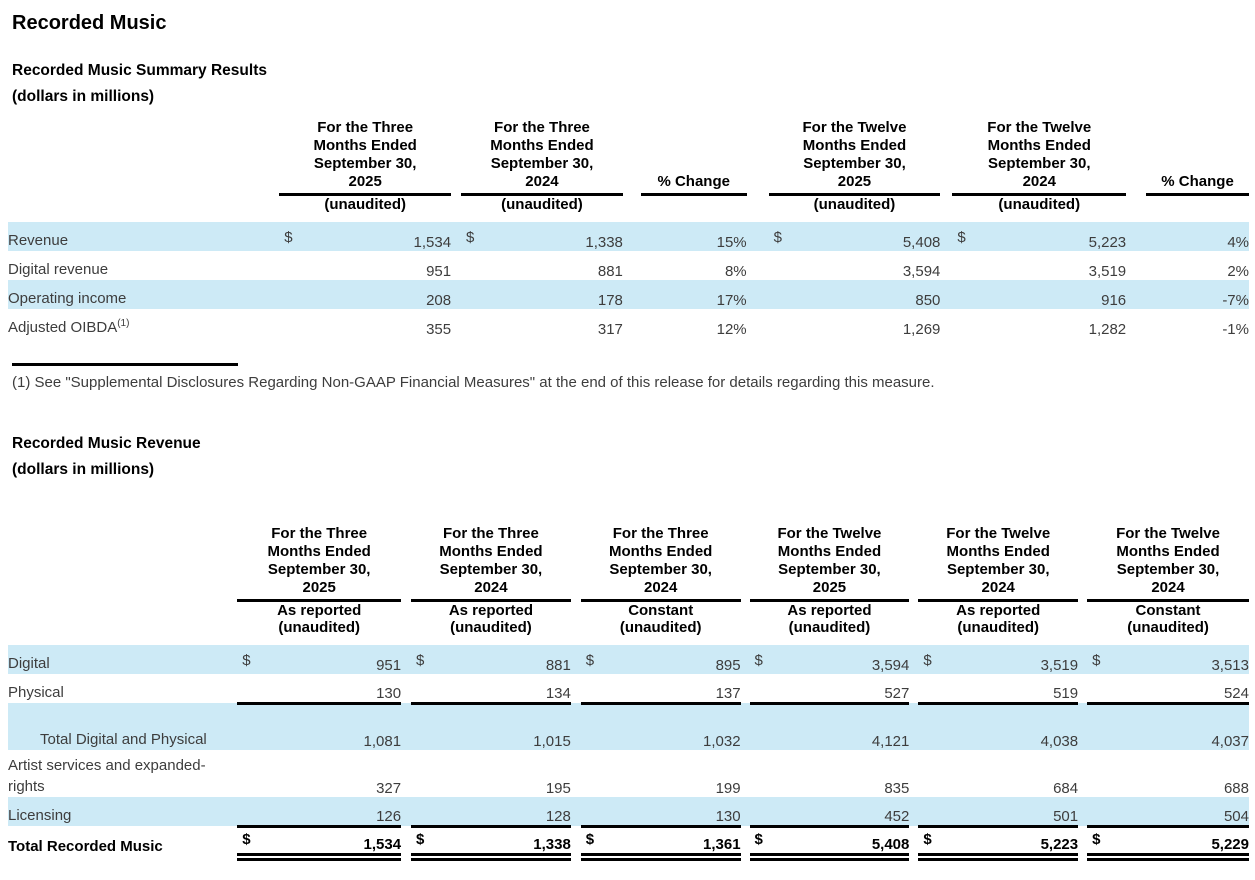 The image size is (1255, 880). What do you see at coordinates (1168, 689) in the screenshot?
I see `cell-money: 524` at bounding box center [1168, 689].